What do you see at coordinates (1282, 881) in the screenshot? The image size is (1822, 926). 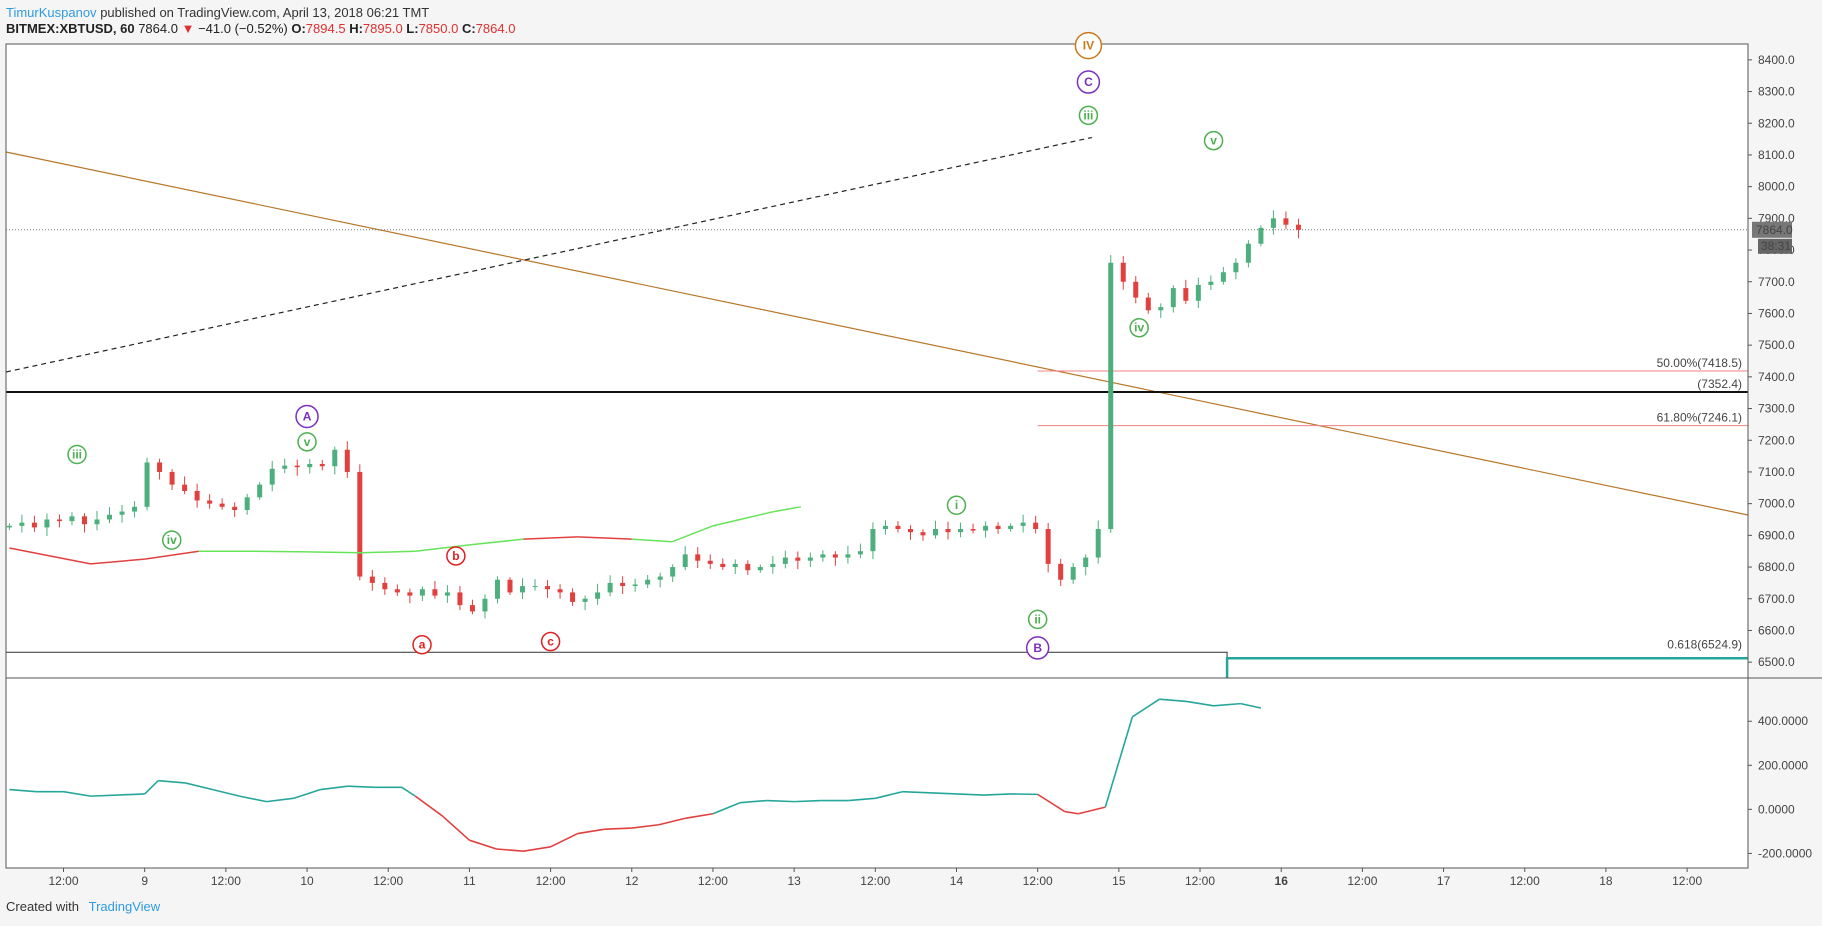 I see `time-tick-label: 16` at bounding box center [1282, 881].